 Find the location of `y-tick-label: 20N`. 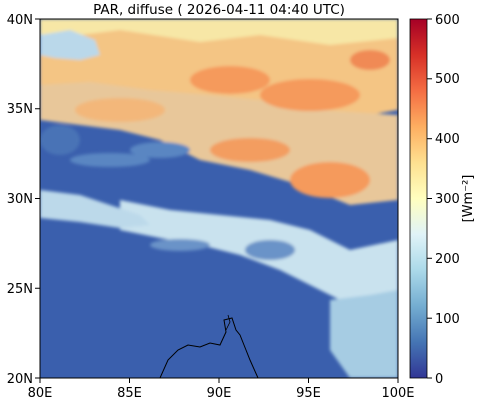

y-tick-label: 20N is located at coordinates (20, 379).